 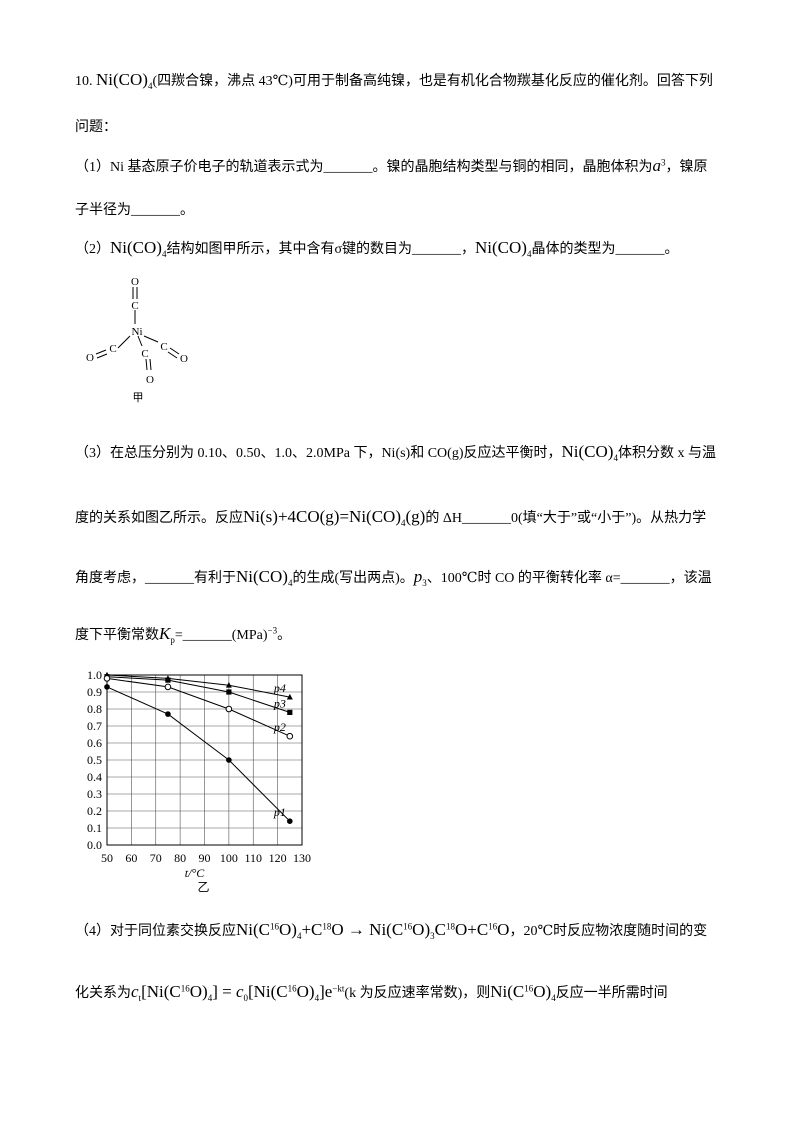 What do you see at coordinates (94, 811) in the screenshot?
I see `y-tick-label: 0.2` at bounding box center [94, 811].